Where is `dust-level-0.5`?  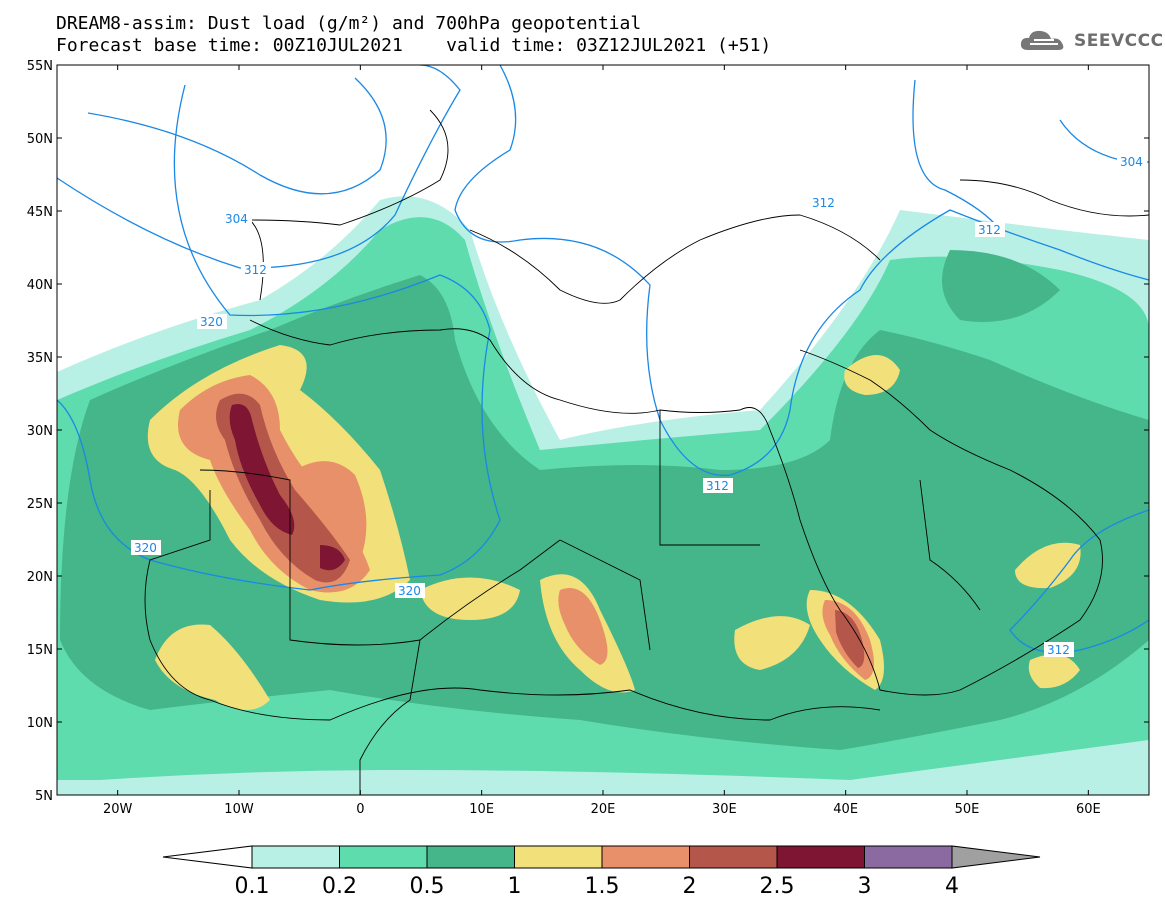 dust-level-0.5 is located at coordinates (1001, 286).